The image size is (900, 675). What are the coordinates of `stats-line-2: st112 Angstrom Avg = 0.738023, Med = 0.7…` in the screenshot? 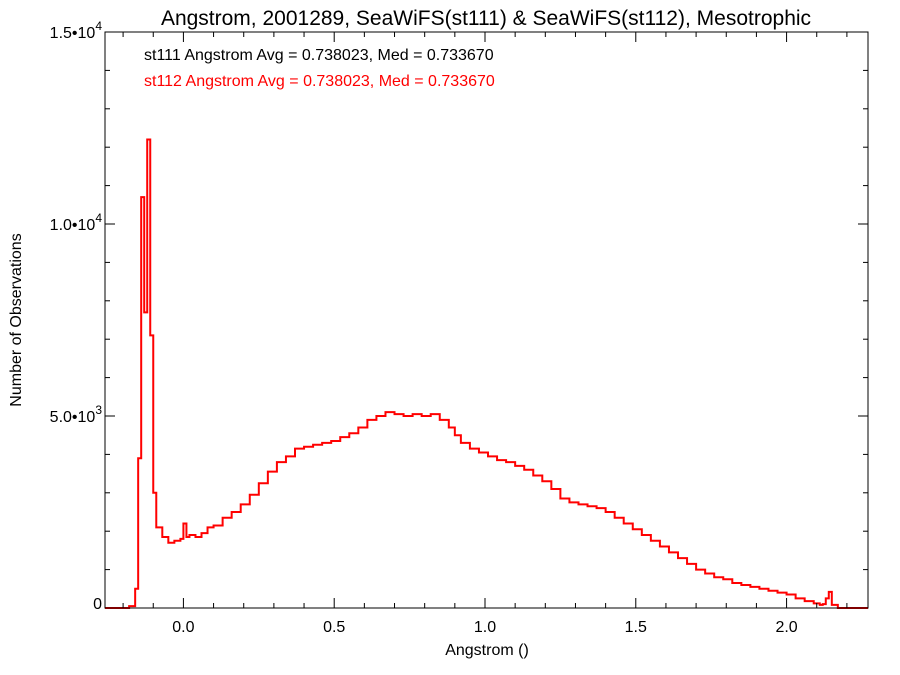 It's located at (319, 81).